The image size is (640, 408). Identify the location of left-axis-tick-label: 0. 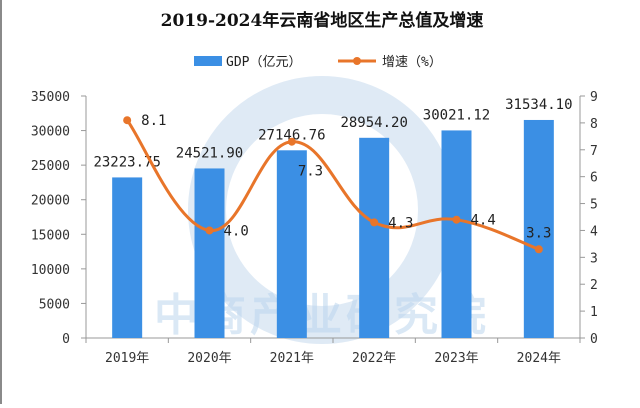
(66, 339).